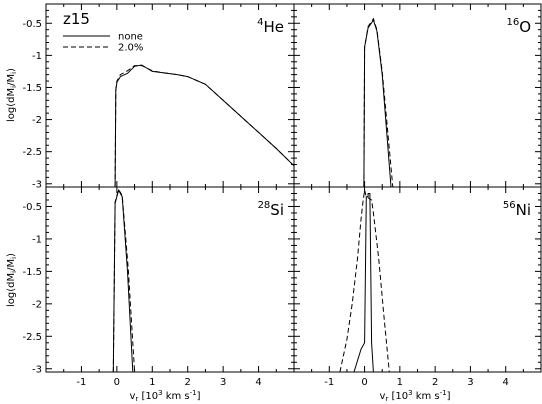  I want to click on panel-title: 28Si, so click(271, 209).